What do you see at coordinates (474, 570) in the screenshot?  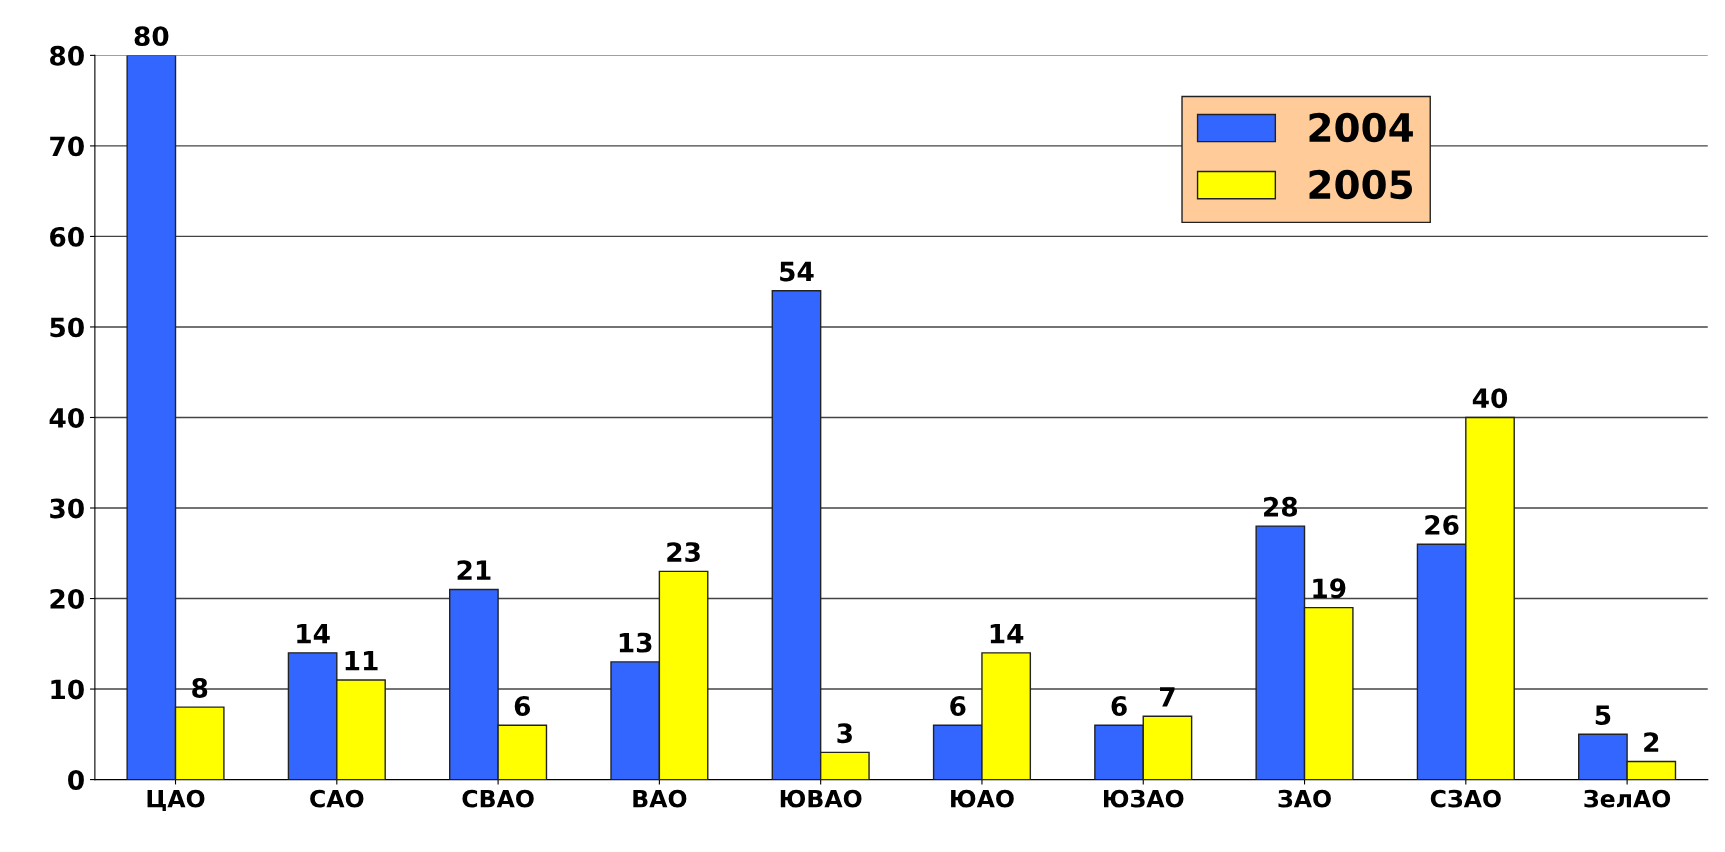 I see `data-label: 21` at bounding box center [474, 570].